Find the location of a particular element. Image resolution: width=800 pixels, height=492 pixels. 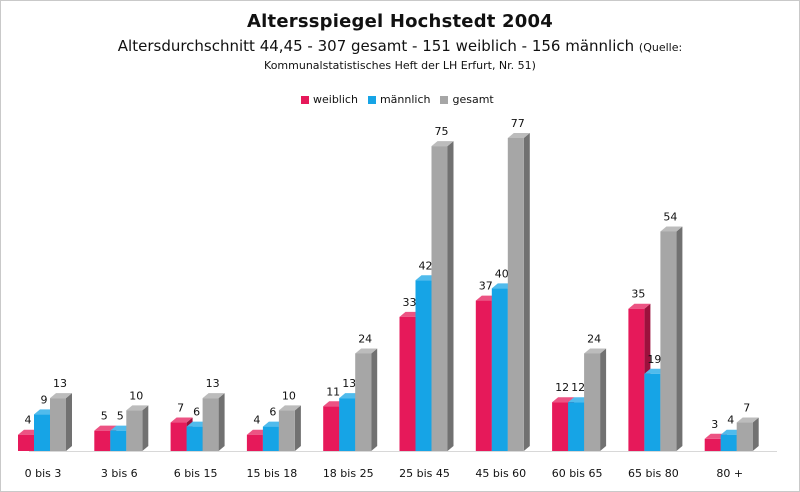

data-label-m-nnlich: 13 is located at coordinates (349, 383).